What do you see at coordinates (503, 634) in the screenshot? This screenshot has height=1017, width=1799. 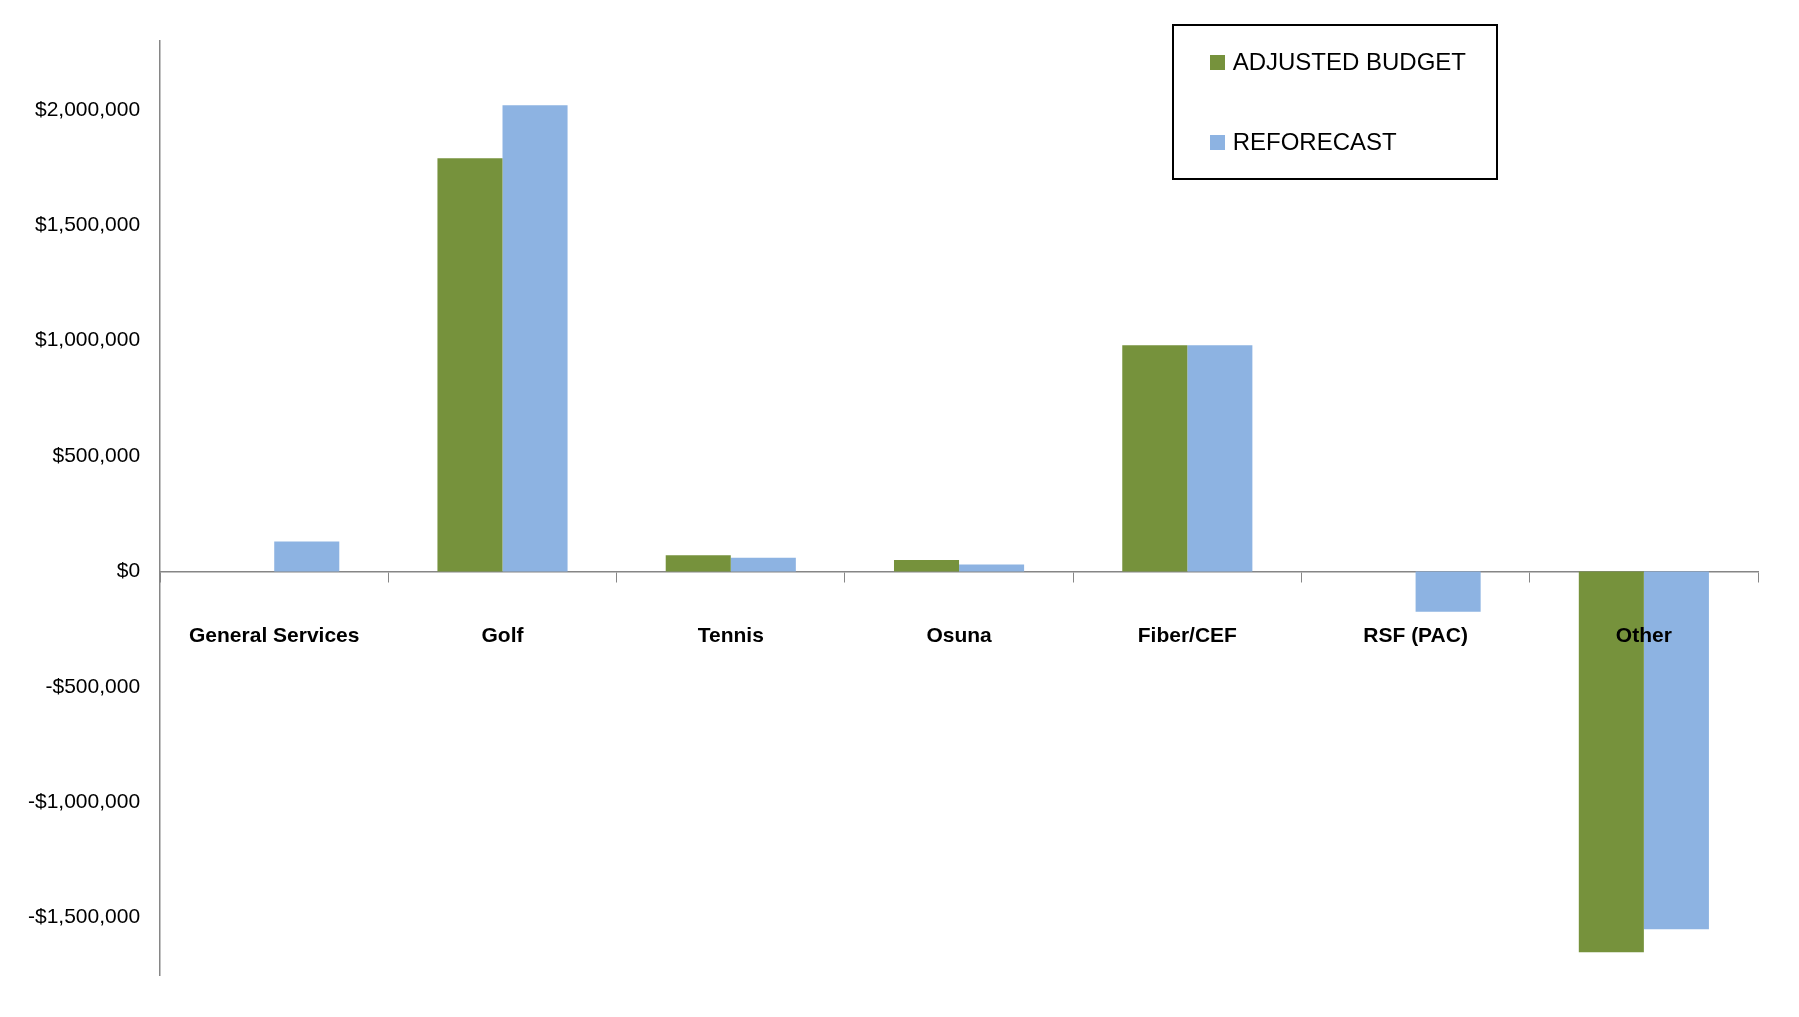 I see `x-tick-label: Golf` at bounding box center [503, 634].